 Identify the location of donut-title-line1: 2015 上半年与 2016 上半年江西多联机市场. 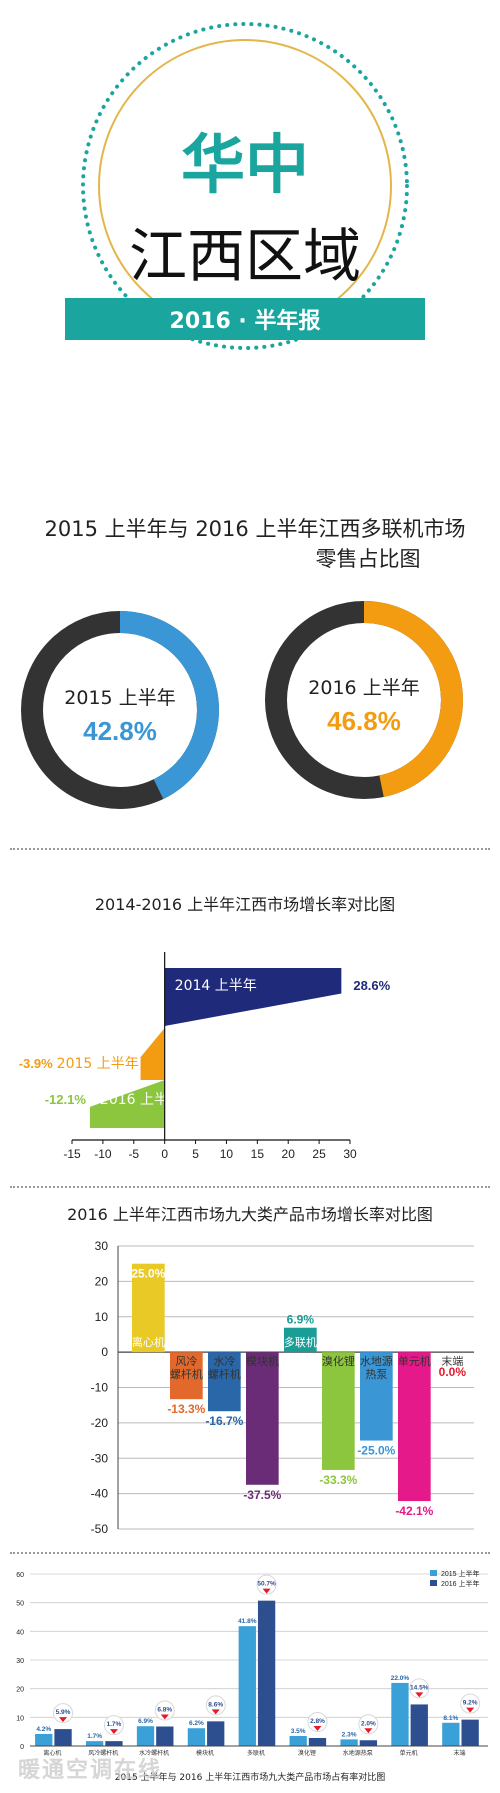
(255, 529).